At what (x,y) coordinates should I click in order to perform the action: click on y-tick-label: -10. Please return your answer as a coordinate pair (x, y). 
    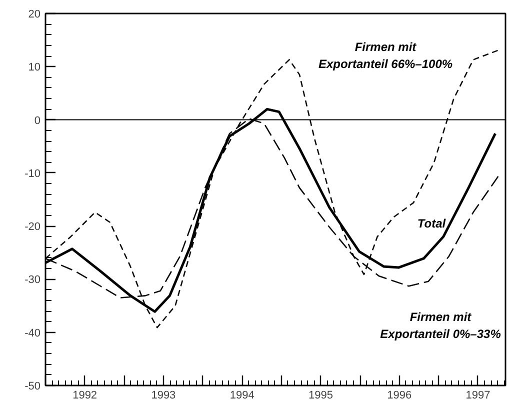
    Looking at the image, I should click on (32, 174).